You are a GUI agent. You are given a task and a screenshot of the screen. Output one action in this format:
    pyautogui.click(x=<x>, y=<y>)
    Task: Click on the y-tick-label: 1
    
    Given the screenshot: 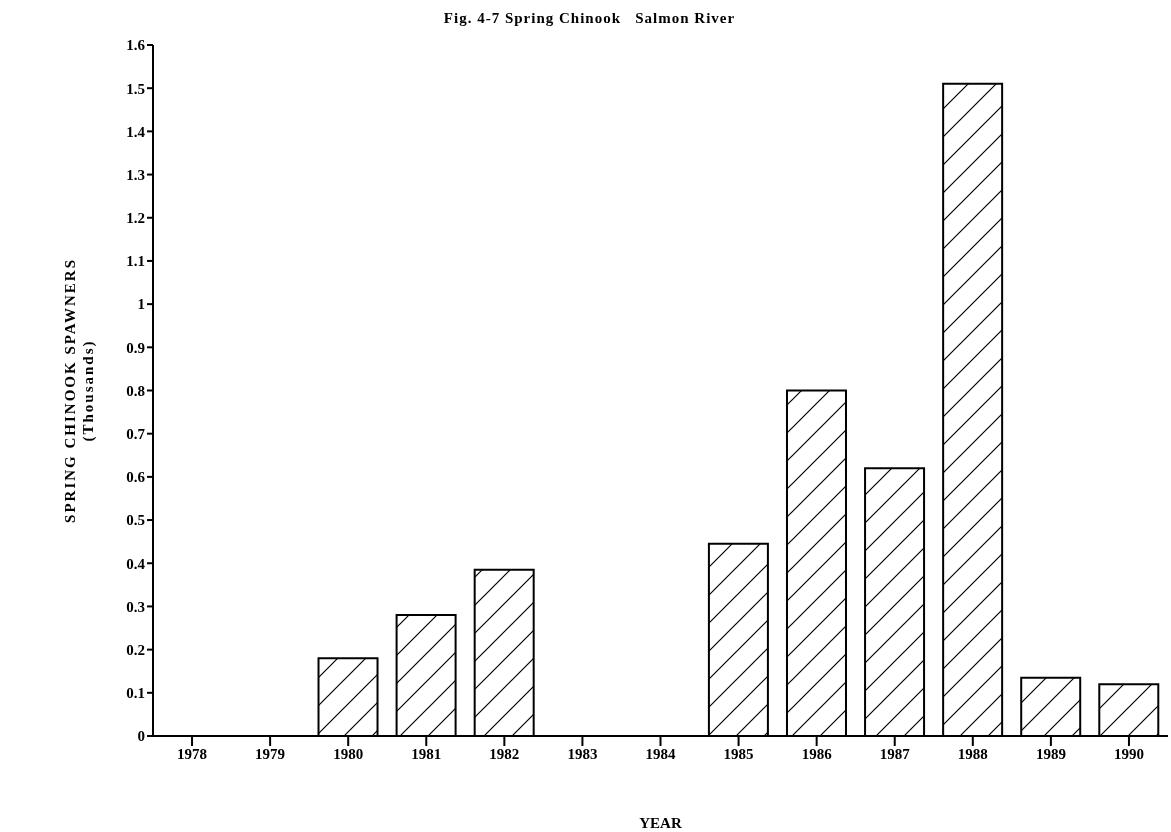 What is the action you would take?
    pyautogui.click(x=141, y=304)
    